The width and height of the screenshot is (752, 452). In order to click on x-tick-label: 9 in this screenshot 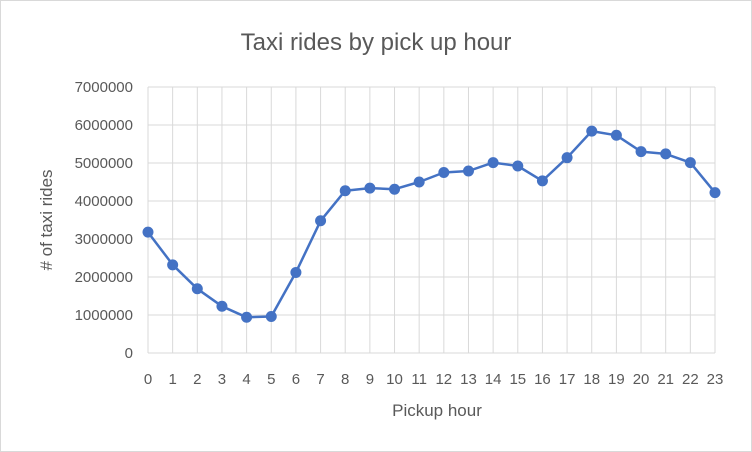, I will do `click(370, 379)`.